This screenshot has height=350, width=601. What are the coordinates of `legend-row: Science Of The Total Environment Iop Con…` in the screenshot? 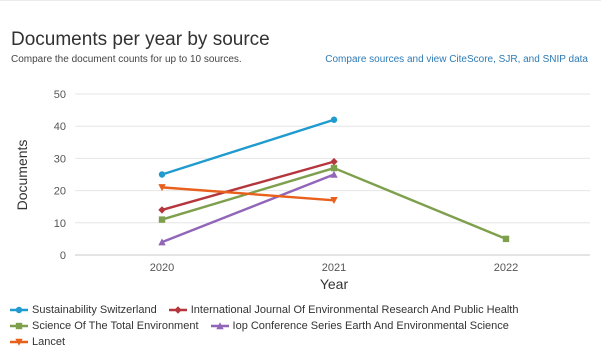 It's located at (302, 326).